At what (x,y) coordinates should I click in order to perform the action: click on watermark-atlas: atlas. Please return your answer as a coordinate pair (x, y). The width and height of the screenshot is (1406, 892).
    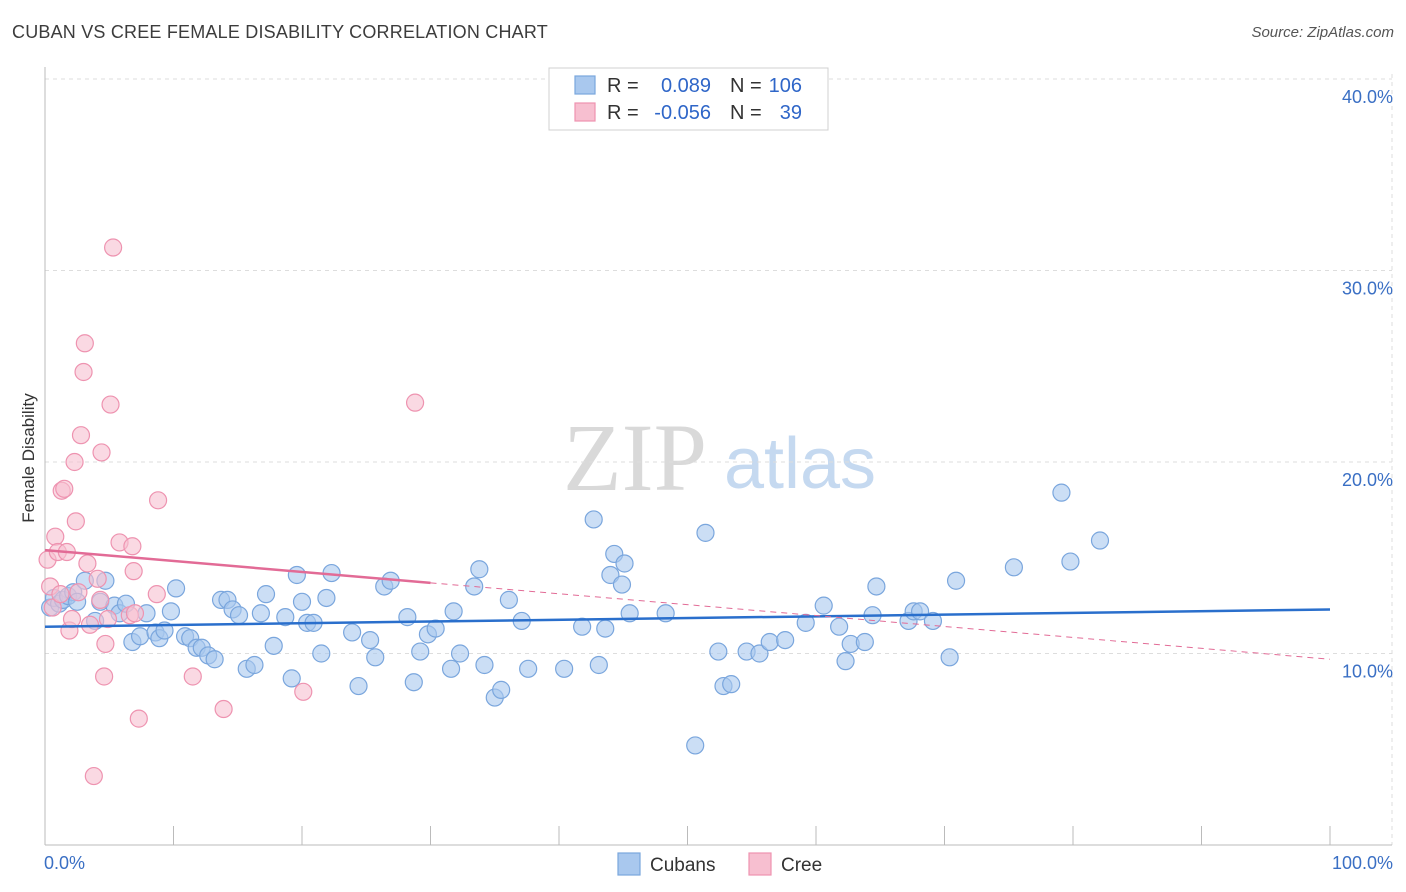
    Looking at the image, I should click on (800, 464).